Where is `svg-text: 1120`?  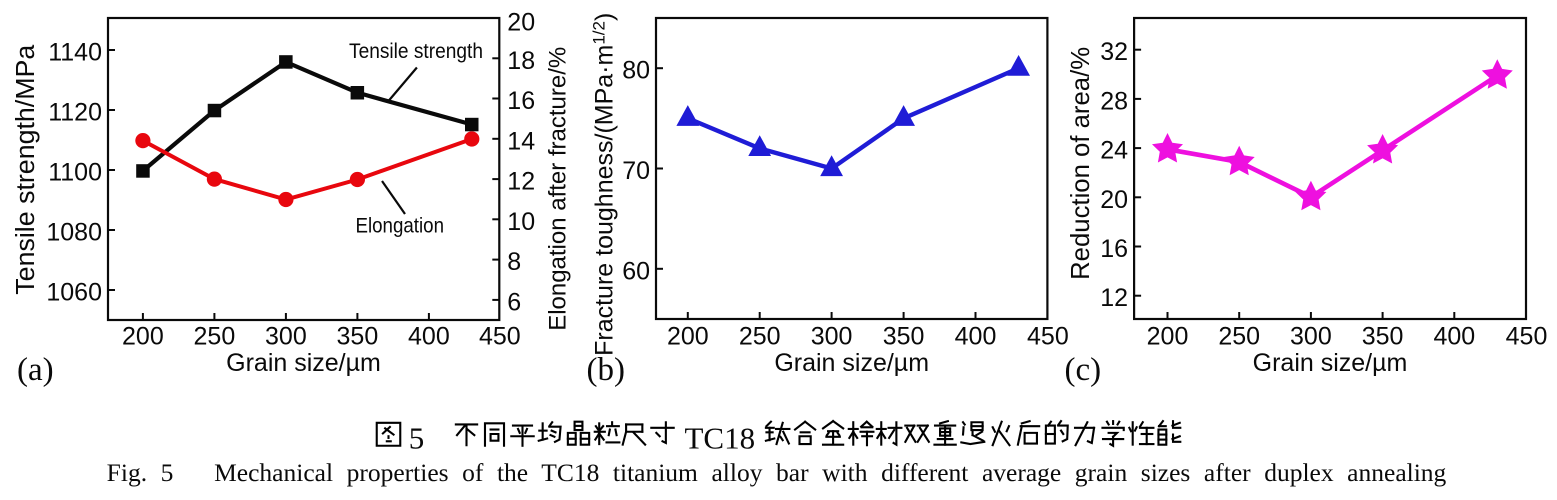
svg-text: 1120 is located at coordinates (75, 113).